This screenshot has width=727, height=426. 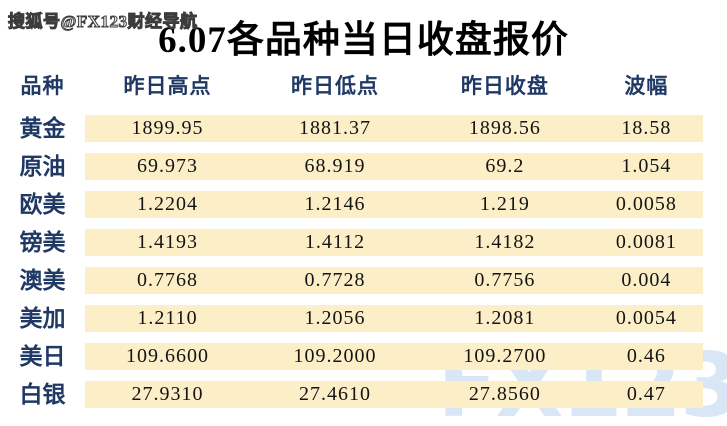 What do you see at coordinates (167, 242) in the screenshot?
I see `cell-prev-high: 1.4193` at bounding box center [167, 242].